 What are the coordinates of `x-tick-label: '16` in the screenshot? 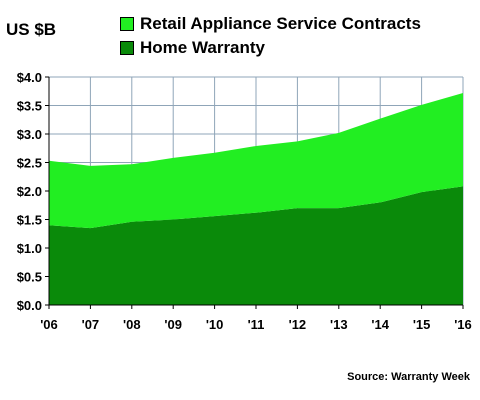 It's located at (463, 324).